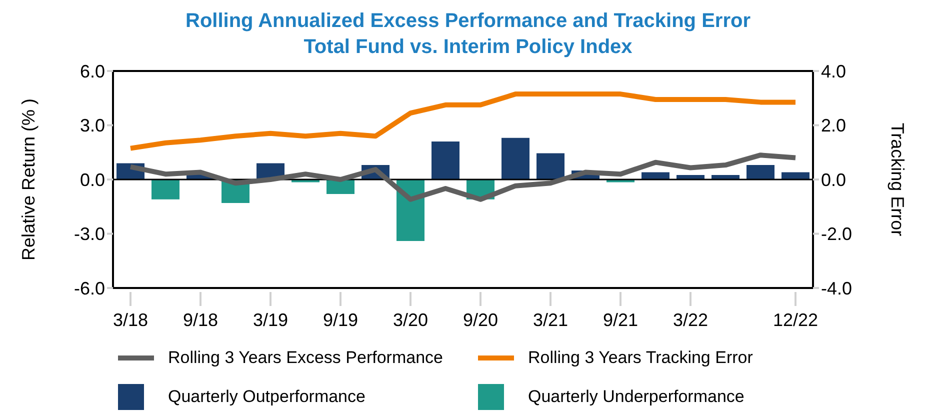  I want to click on y-tick-label: -6.0, so click(89, 288).